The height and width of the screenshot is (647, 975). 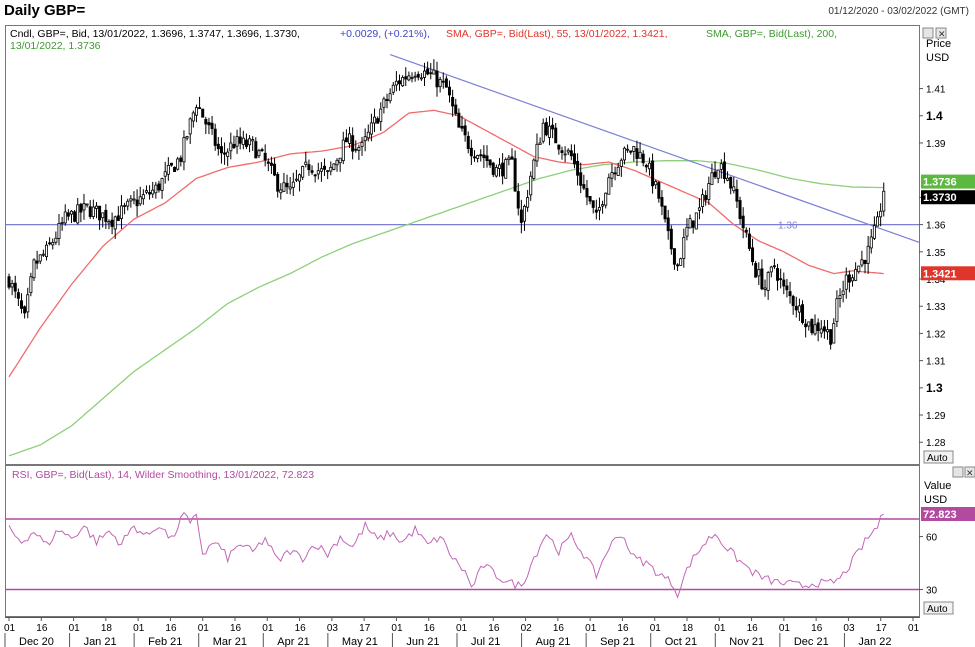 What do you see at coordinates (422, 641) in the screenshot?
I see `month-label: Jun 21` at bounding box center [422, 641].